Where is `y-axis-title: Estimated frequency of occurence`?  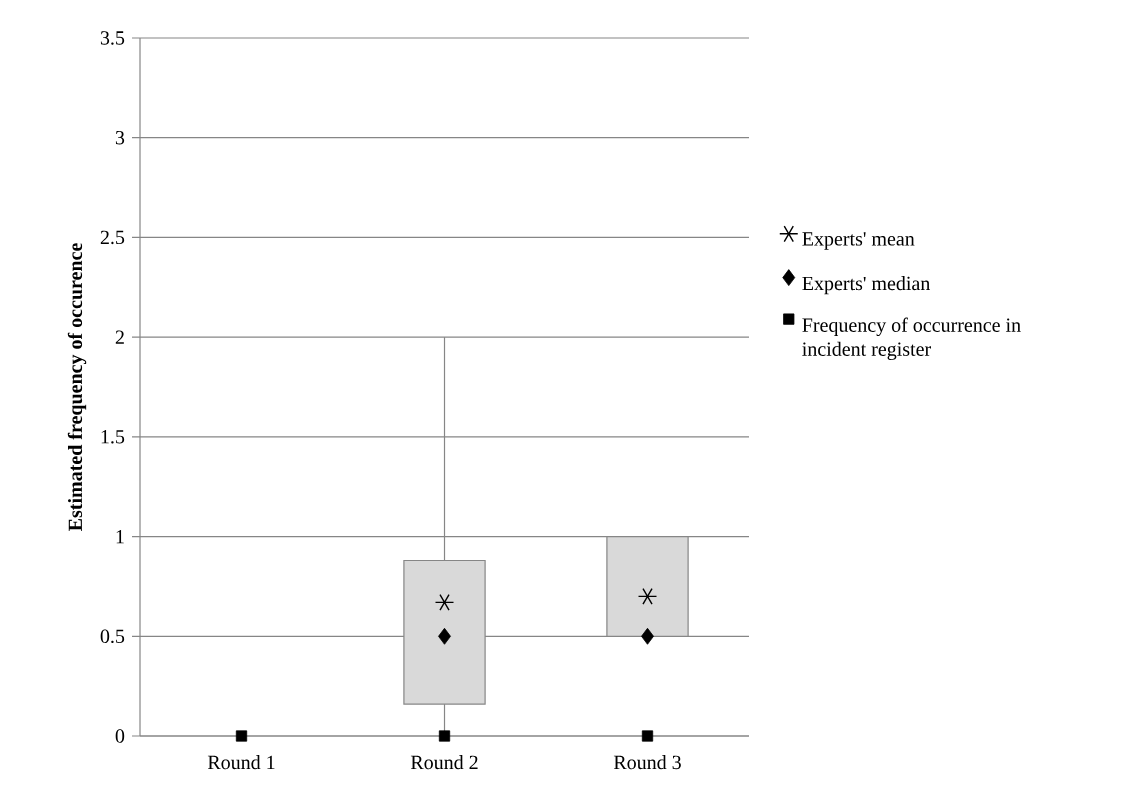 y-axis-title: Estimated frequency of occurence is located at coordinates (77, 387).